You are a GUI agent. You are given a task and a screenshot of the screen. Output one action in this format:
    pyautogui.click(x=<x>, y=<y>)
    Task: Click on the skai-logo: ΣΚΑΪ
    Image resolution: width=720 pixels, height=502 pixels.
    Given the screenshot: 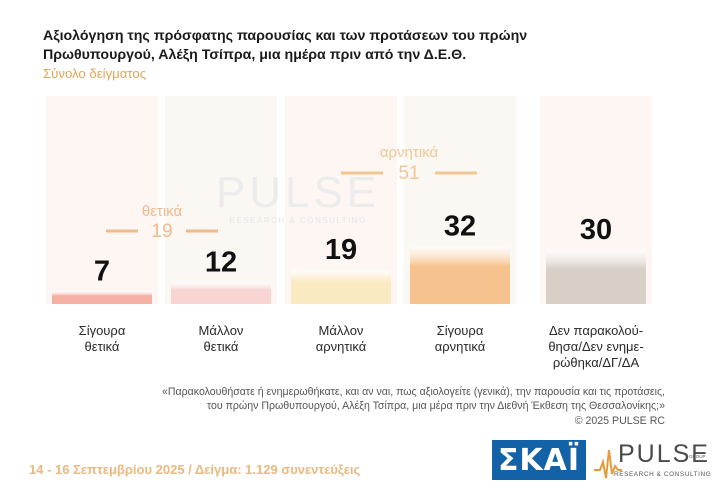 What is the action you would take?
    pyautogui.click(x=539, y=460)
    